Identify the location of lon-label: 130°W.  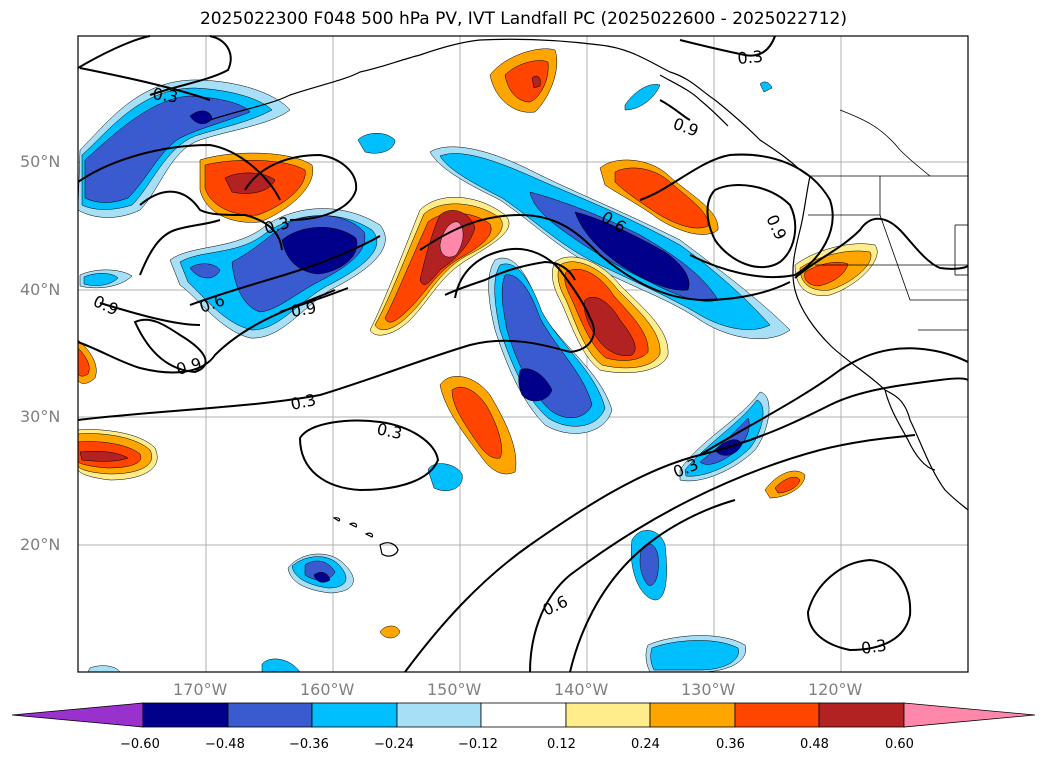
(708, 689).